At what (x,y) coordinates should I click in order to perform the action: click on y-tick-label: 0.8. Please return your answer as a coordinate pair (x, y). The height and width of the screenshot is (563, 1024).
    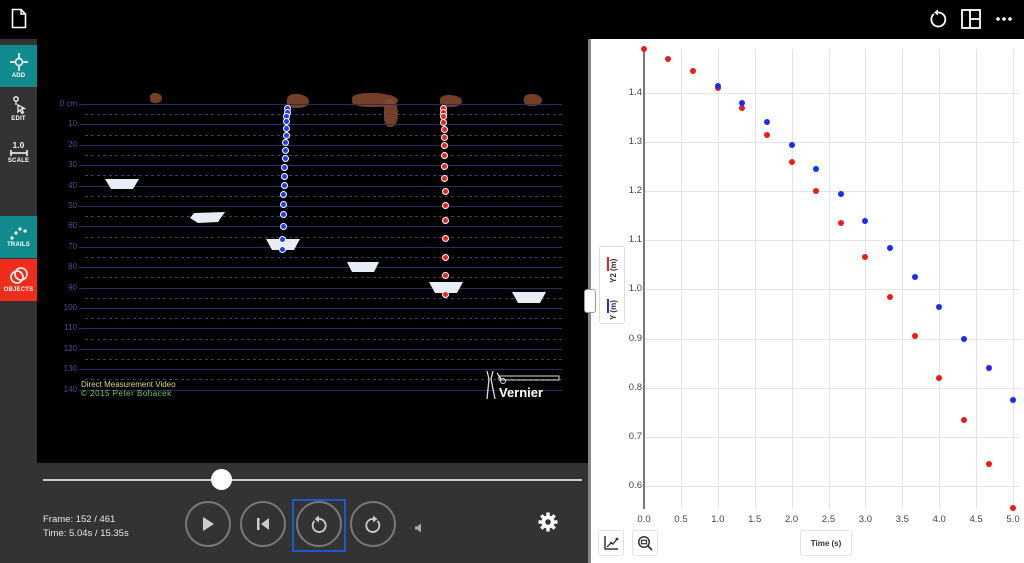
    Looking at the image, I should click on (635, 387).